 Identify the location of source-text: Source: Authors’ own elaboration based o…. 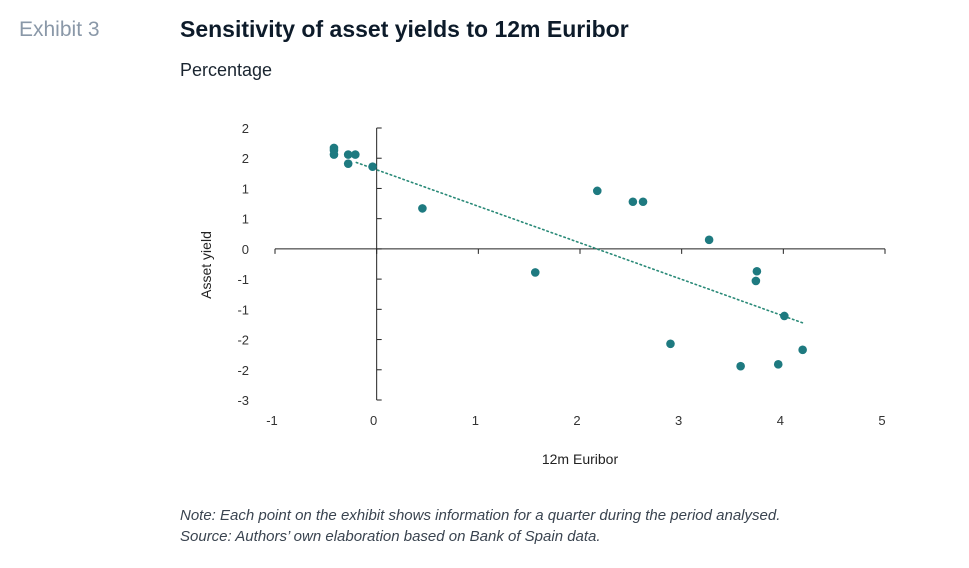
(390, 536).